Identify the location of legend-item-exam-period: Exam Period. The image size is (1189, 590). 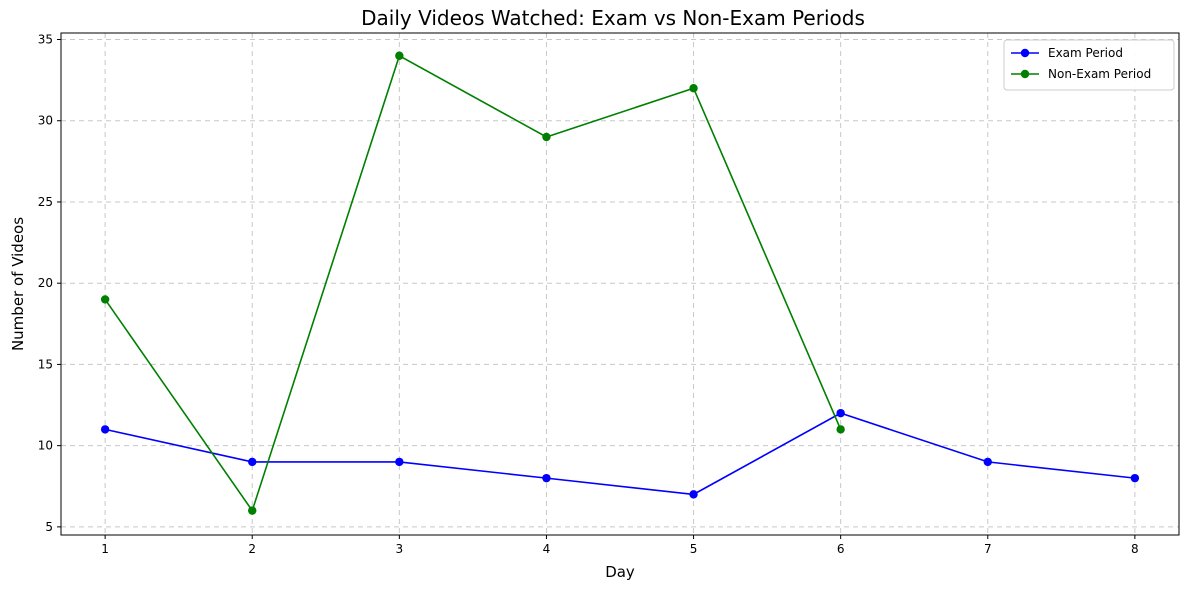
(1067, 53).